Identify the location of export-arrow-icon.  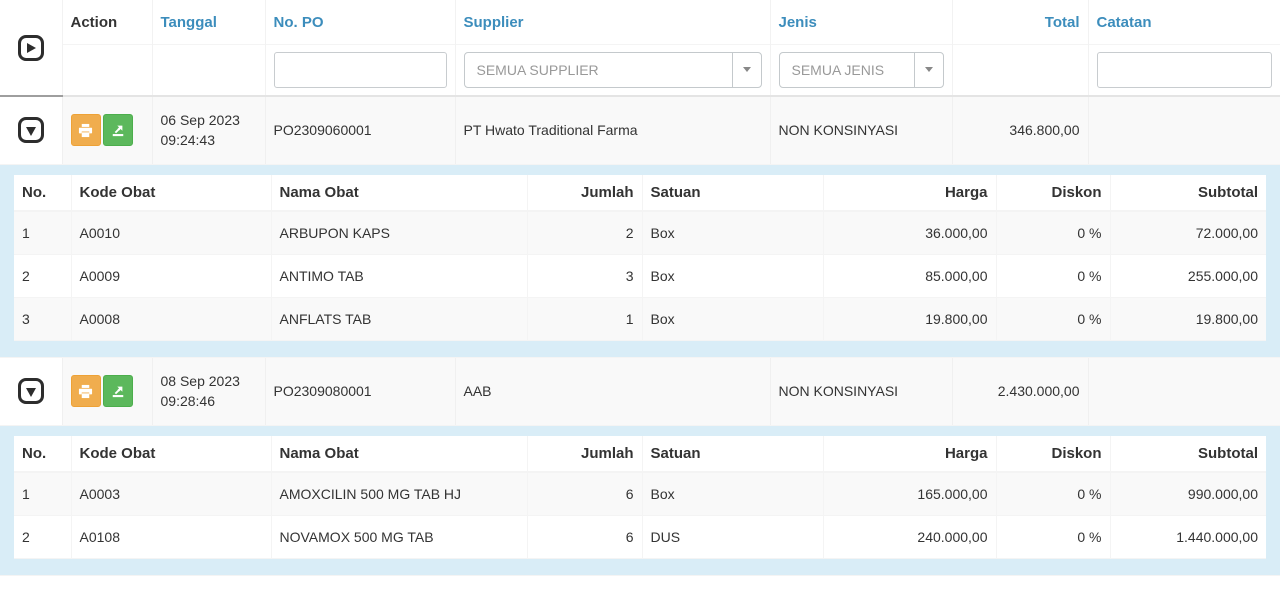
(118, 391).